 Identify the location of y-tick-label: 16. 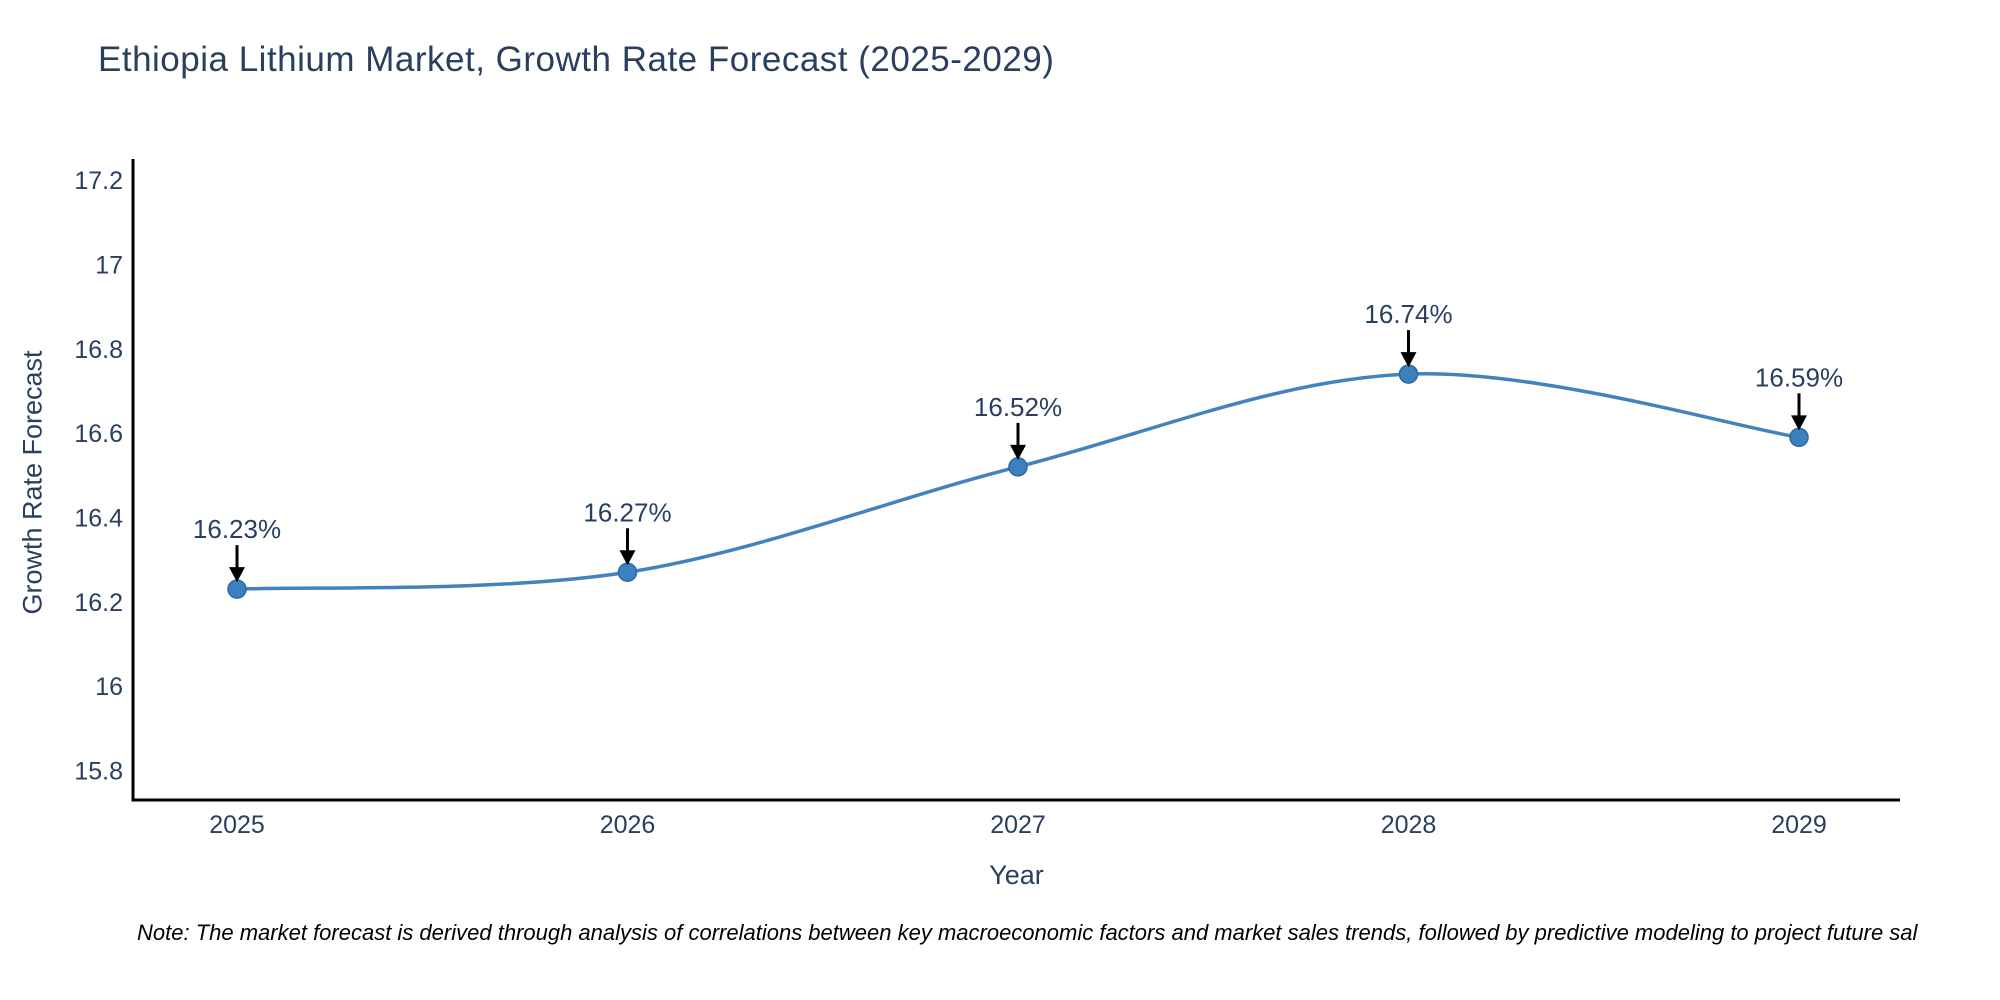
(109, 687).